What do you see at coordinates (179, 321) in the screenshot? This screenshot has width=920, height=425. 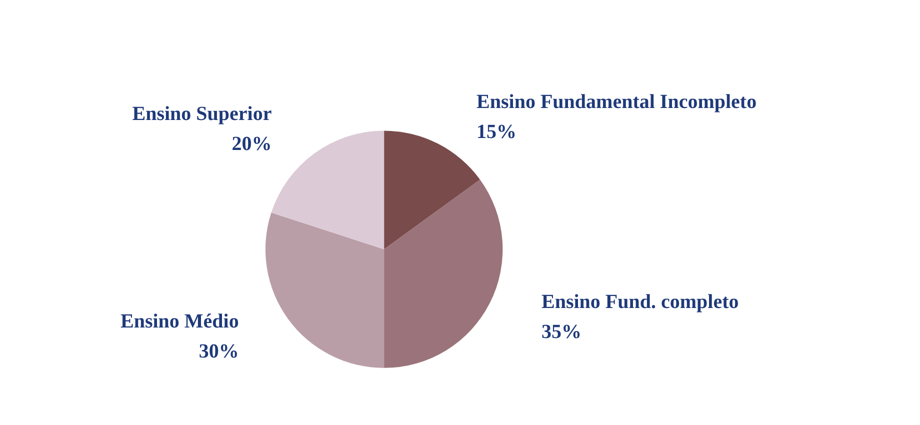 I see `slice-label: Ensino Médio` at bounding box center [179, 321].